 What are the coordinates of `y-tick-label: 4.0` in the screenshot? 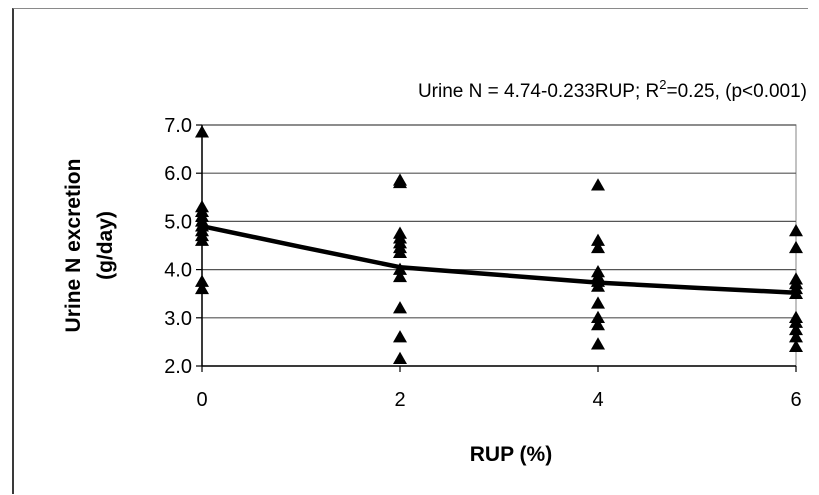 It's located at (178, 271).